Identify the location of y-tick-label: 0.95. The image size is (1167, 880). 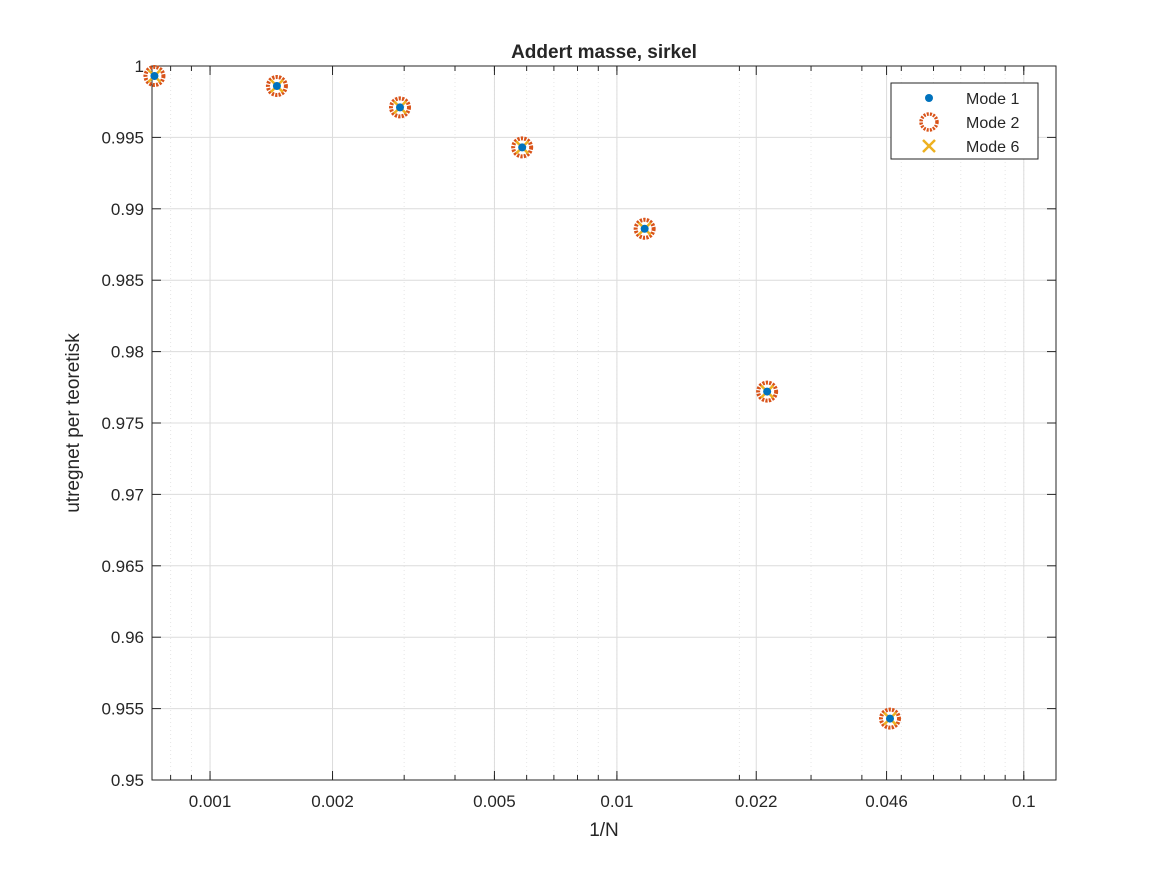
(127, 780).